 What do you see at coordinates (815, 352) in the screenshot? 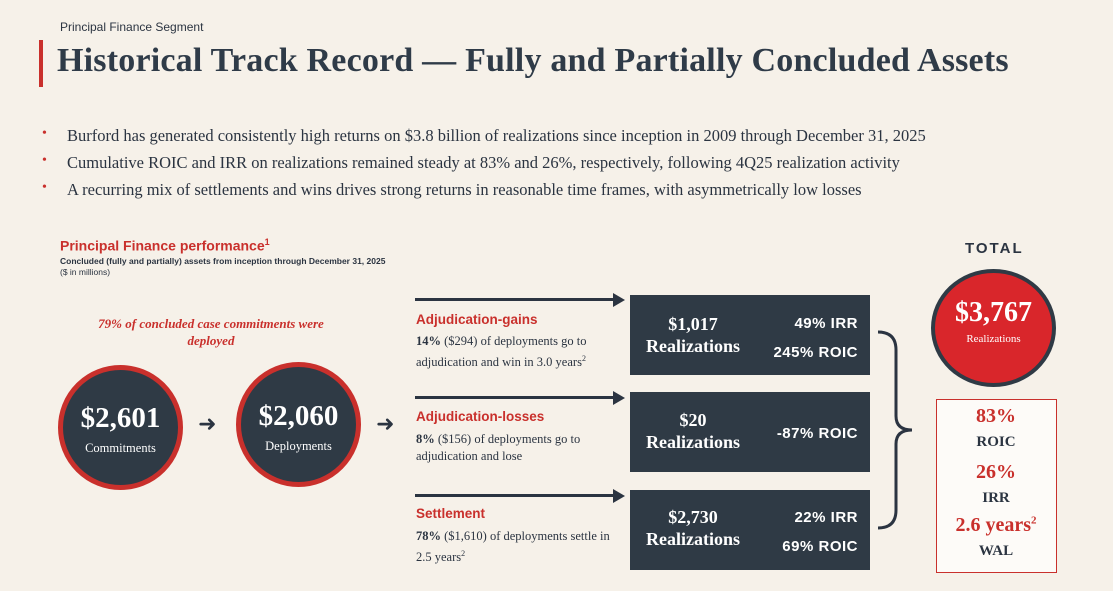
I see `metric-roic: 245% ROIC` at bounding box center [815, 352].